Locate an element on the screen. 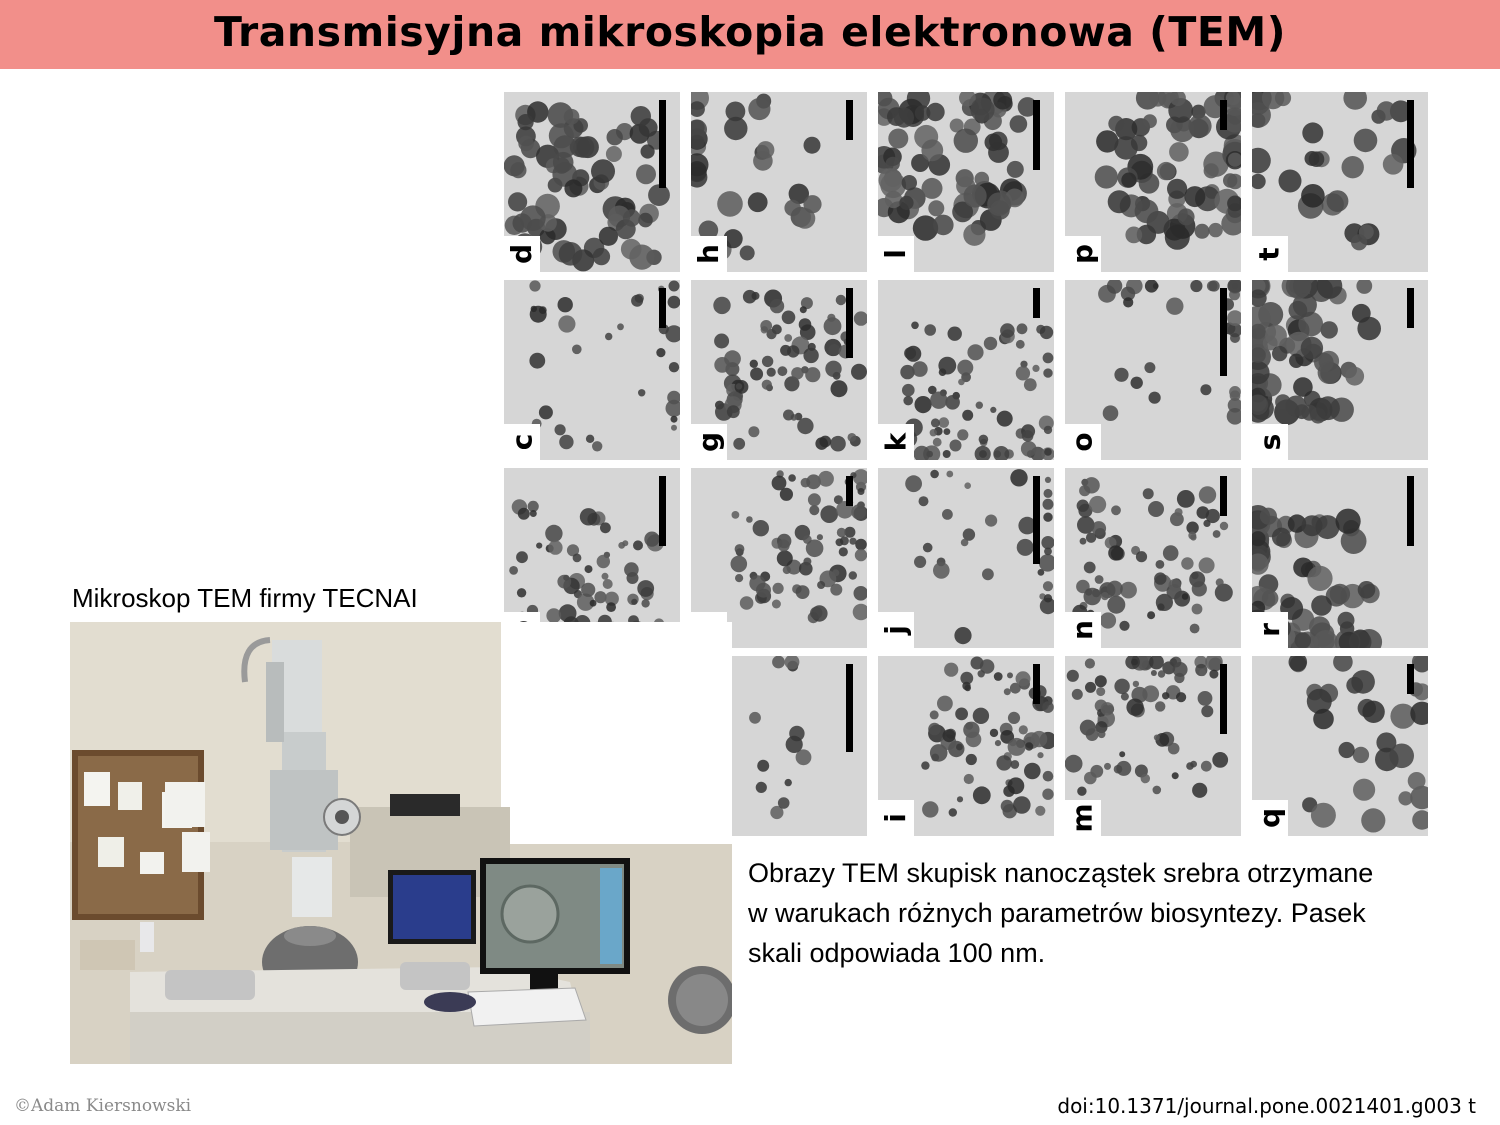  doi-footer: doi:10.1371/journal.pone.0021401.g003 t is located at coordinates (1266, 1106).